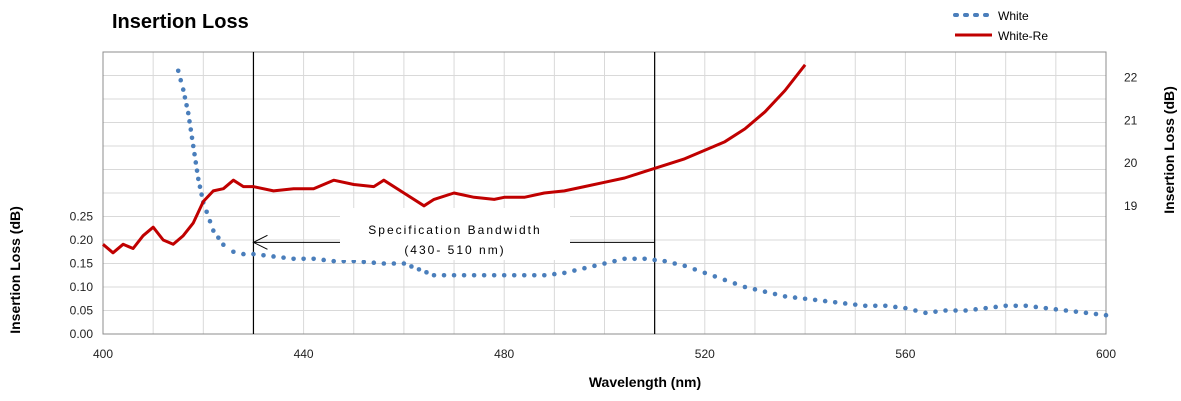 The height and width of the screenshot is (401, 1181). Describe the element at coordinates (1131, 142) in the screenshot. I see `y-right-axis-ticks: 19 20 21 22` at that location.